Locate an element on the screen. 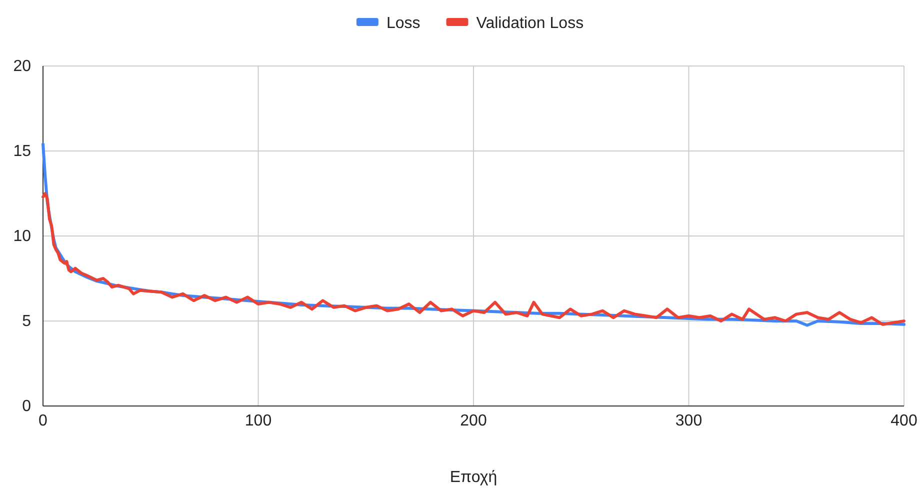 This screenshot has width=920, height=488. y-tick-label: 15 is located at coordinates (22, 151).